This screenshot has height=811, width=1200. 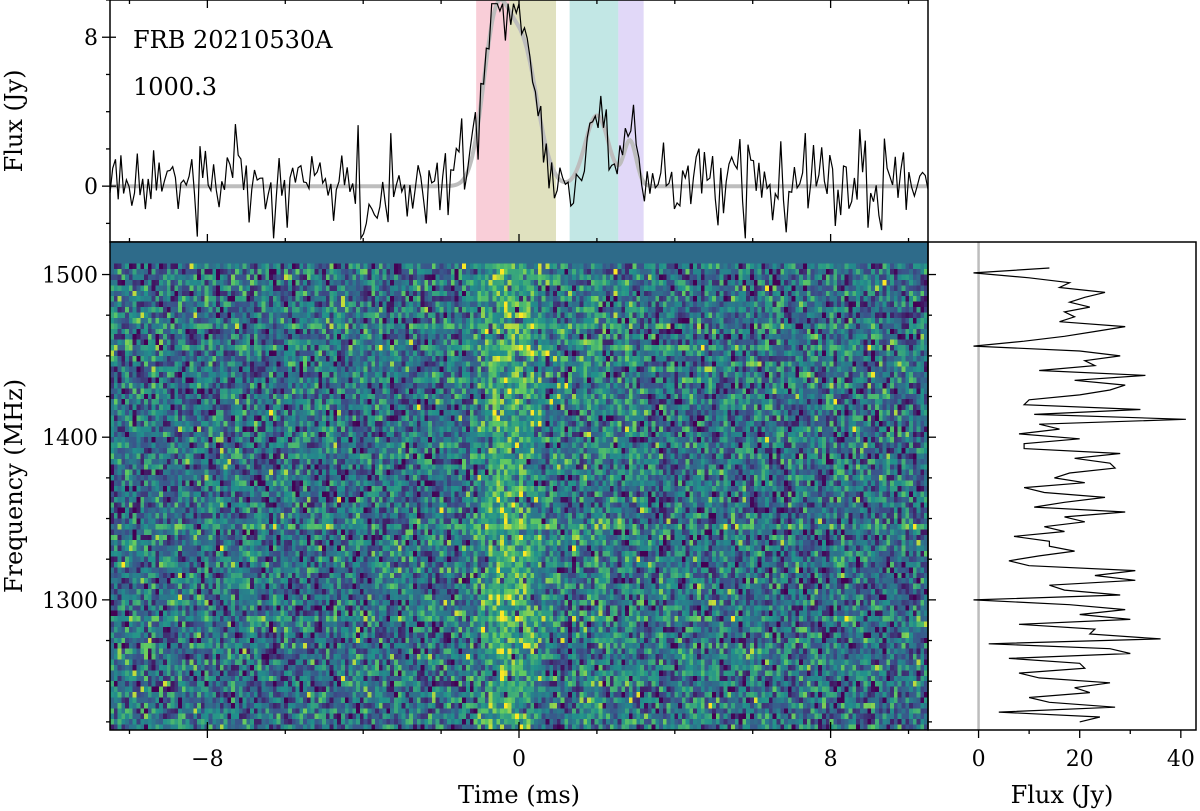 I want to click on dm-annotation: 1000.3, so click(x=175, y=87).